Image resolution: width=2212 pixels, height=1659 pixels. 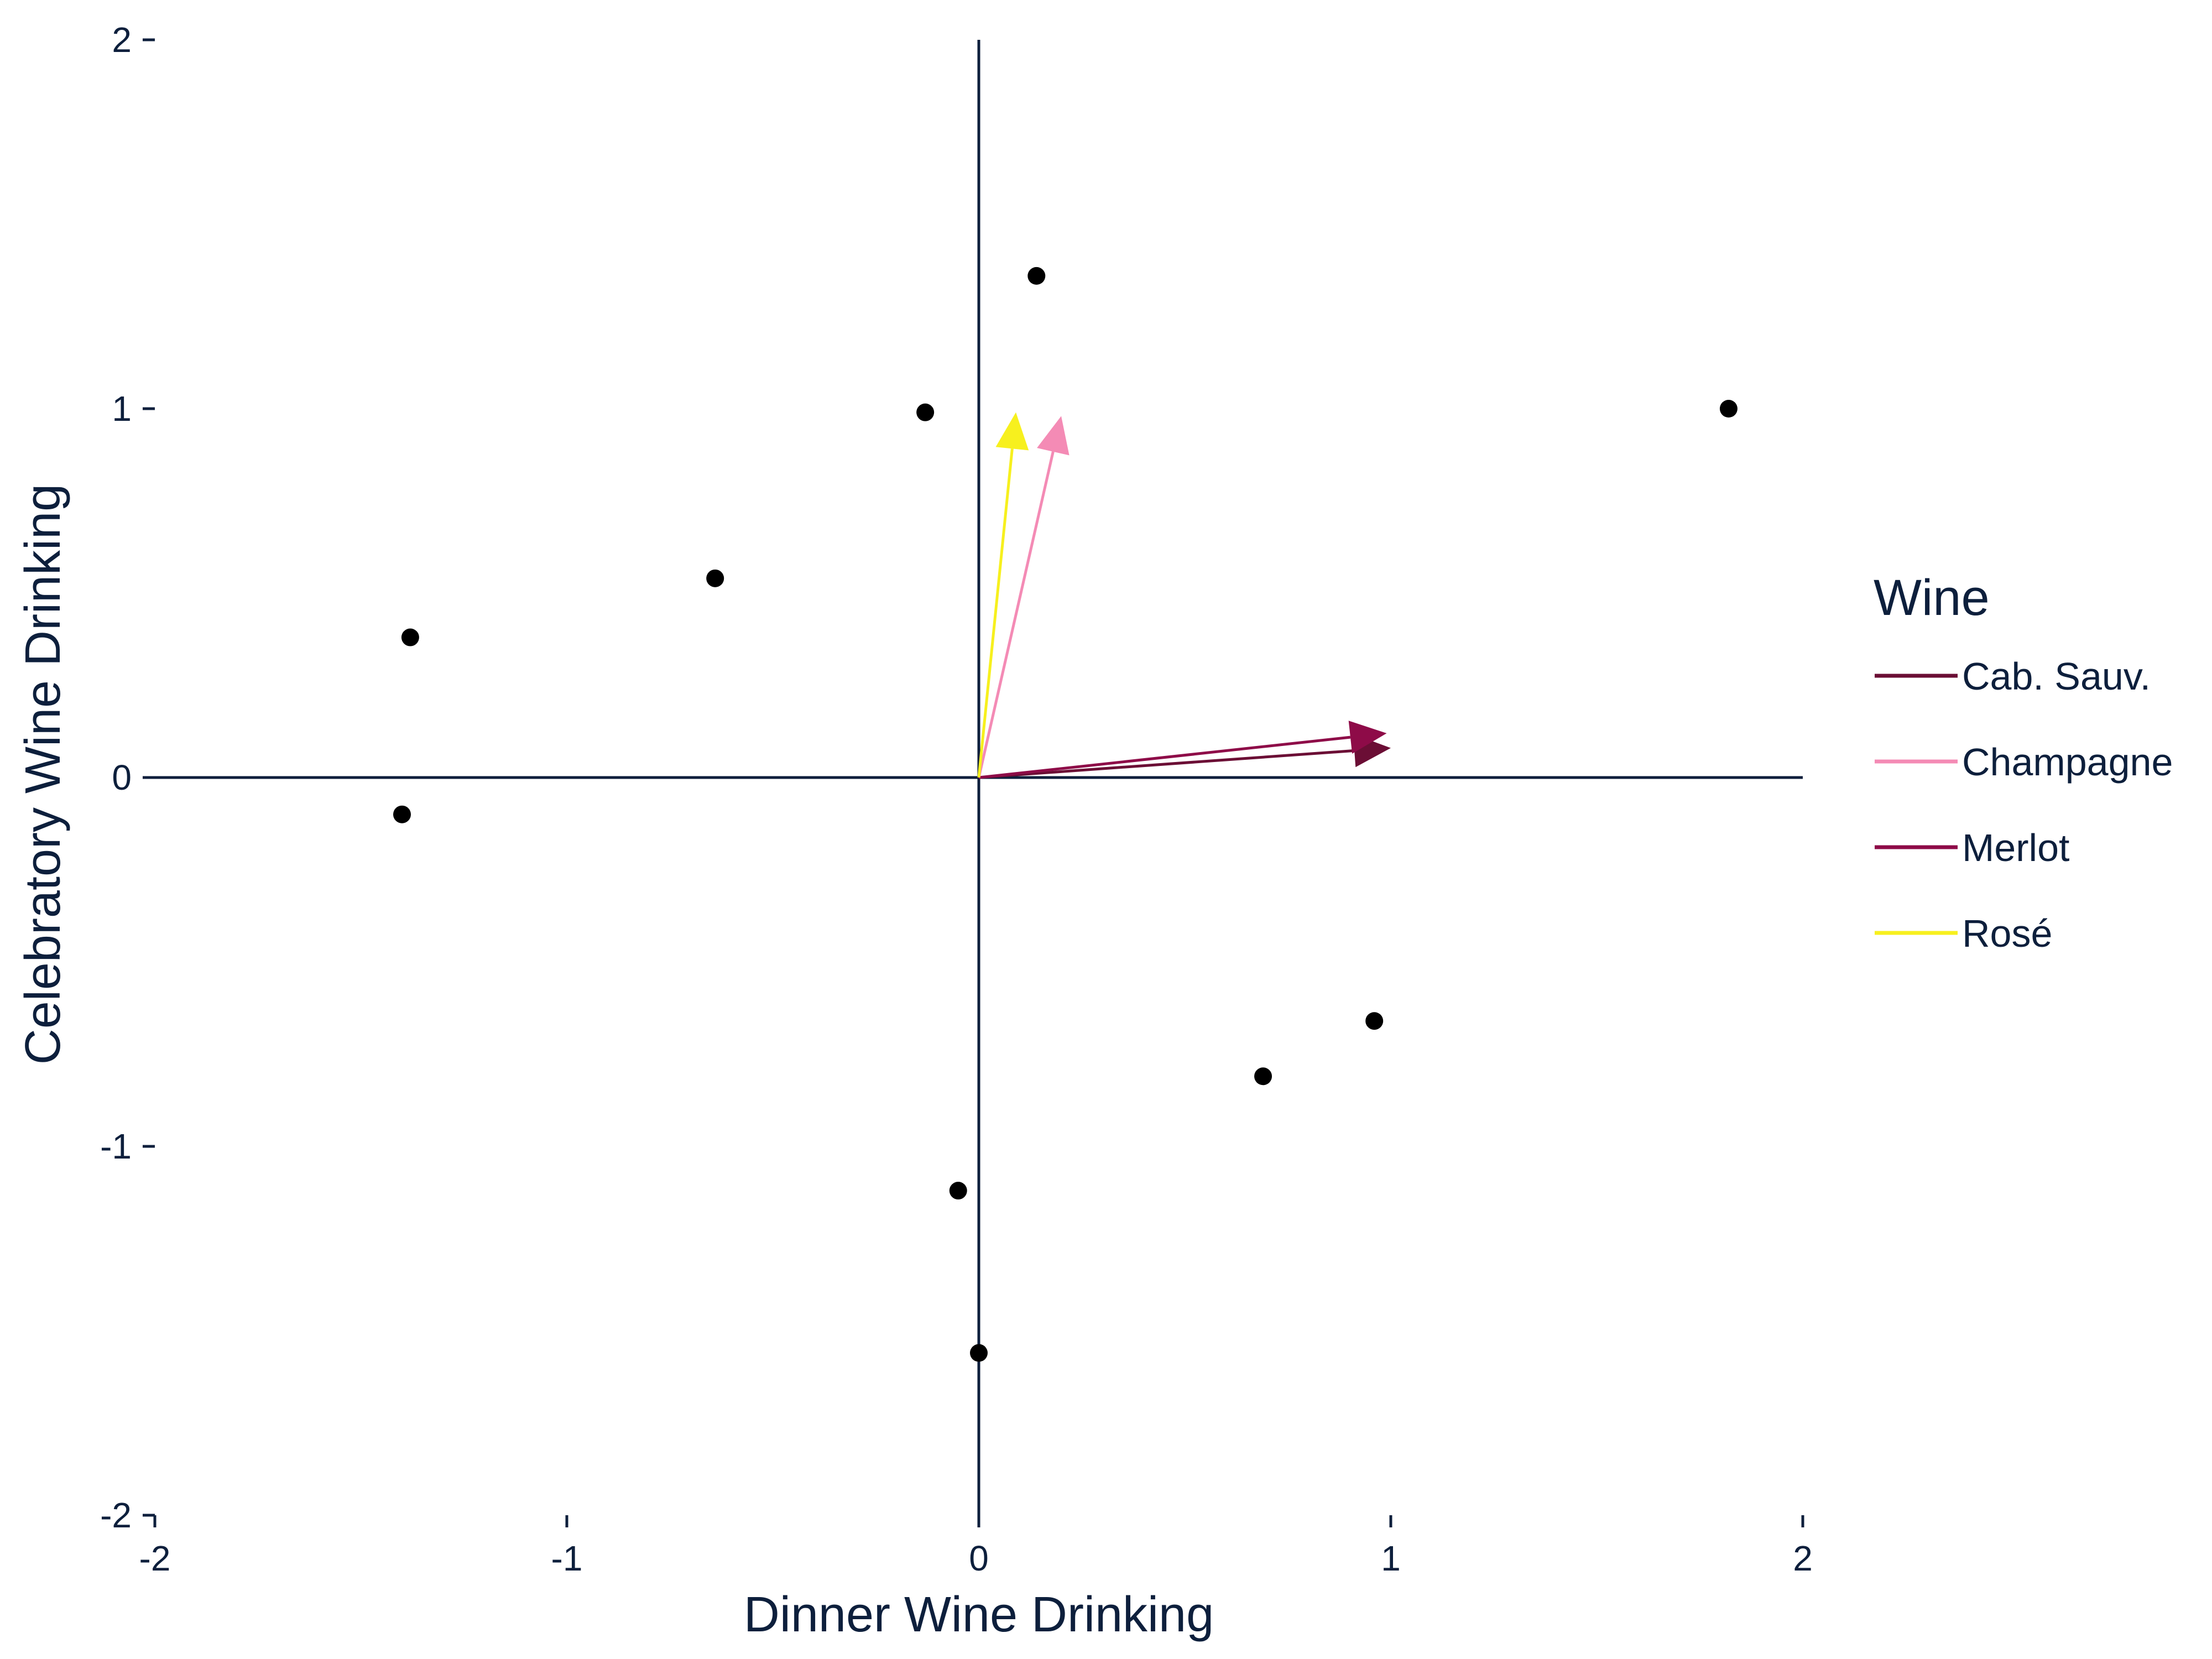 I want to click on legend-title: Wine, so click(x=1932, y=598).